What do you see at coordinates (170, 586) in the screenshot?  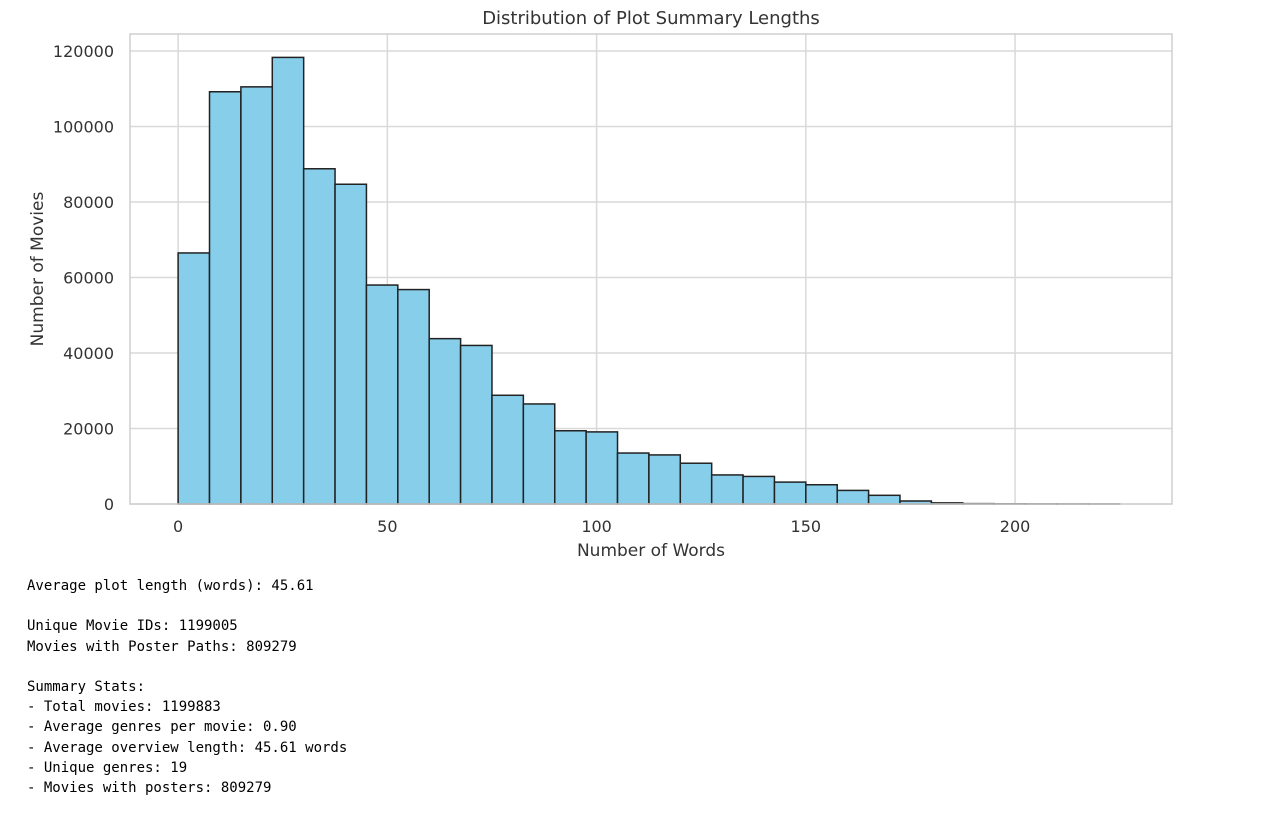 I see `avg-plot-length-line: Average plot length (words): 45.61` at bounding box center [170, 586].